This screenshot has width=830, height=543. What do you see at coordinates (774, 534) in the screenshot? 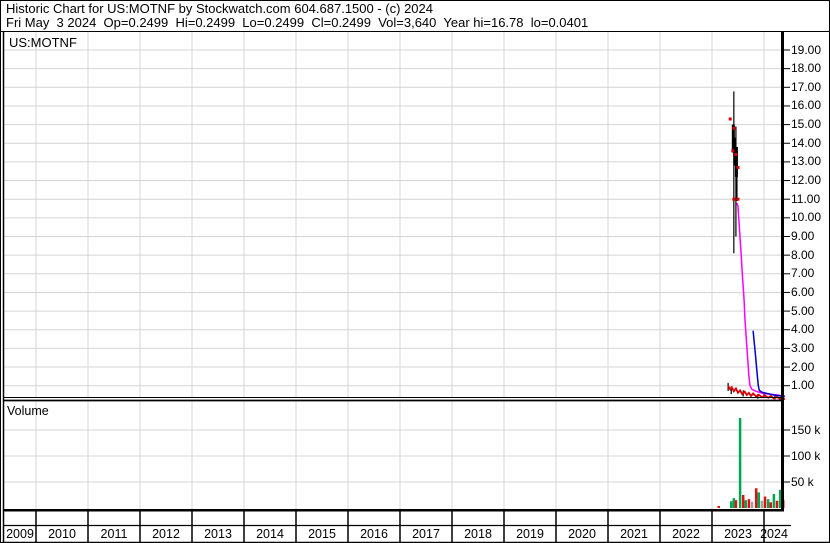
I see `year-label: 2024` at bounding box center [774, 534].